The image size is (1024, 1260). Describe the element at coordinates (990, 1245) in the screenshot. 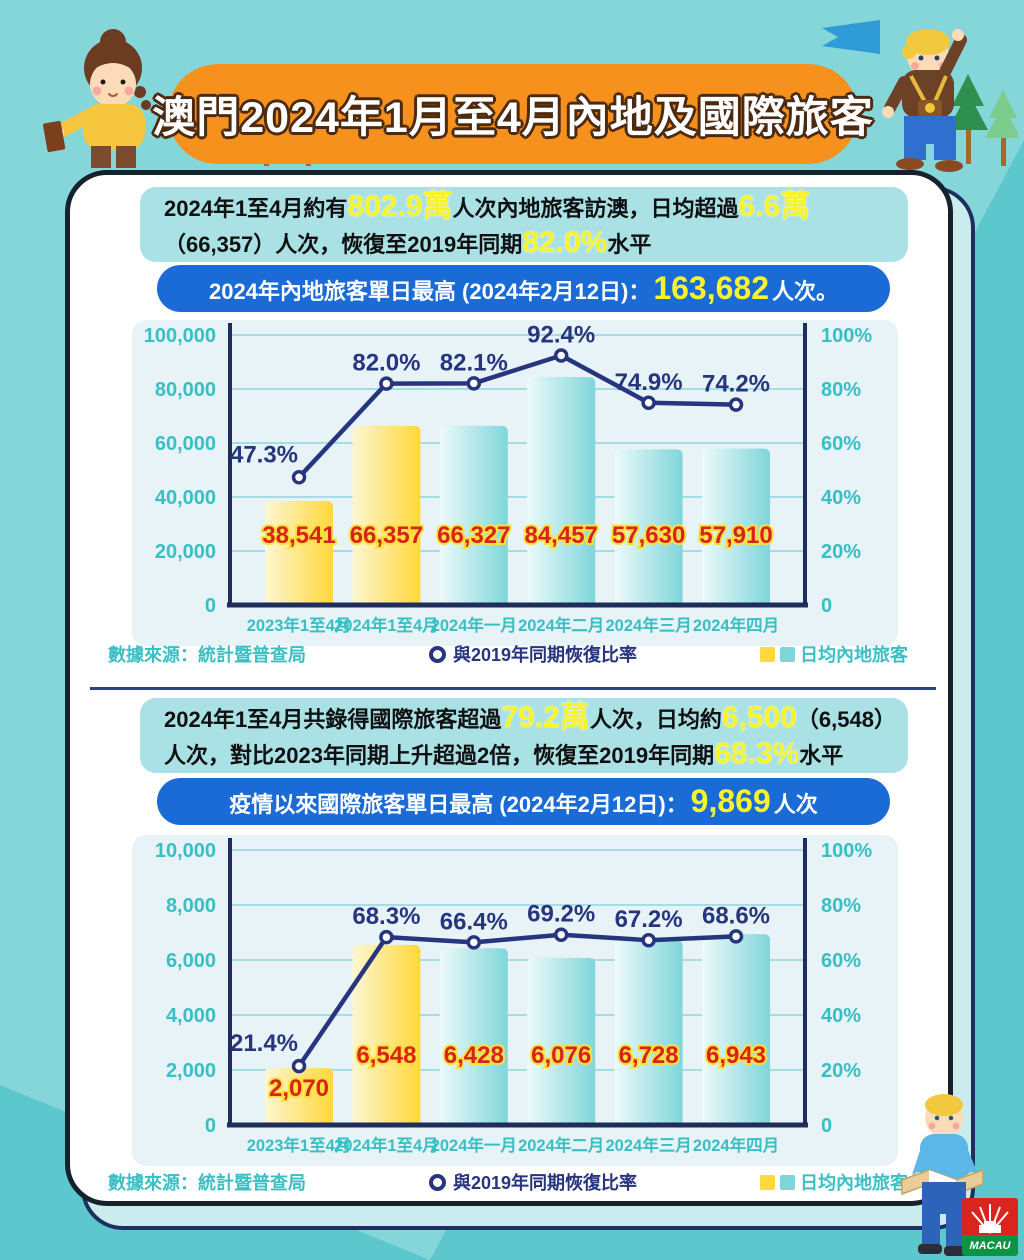

I see `macau-logo-wordmark: MACAU` at that location.